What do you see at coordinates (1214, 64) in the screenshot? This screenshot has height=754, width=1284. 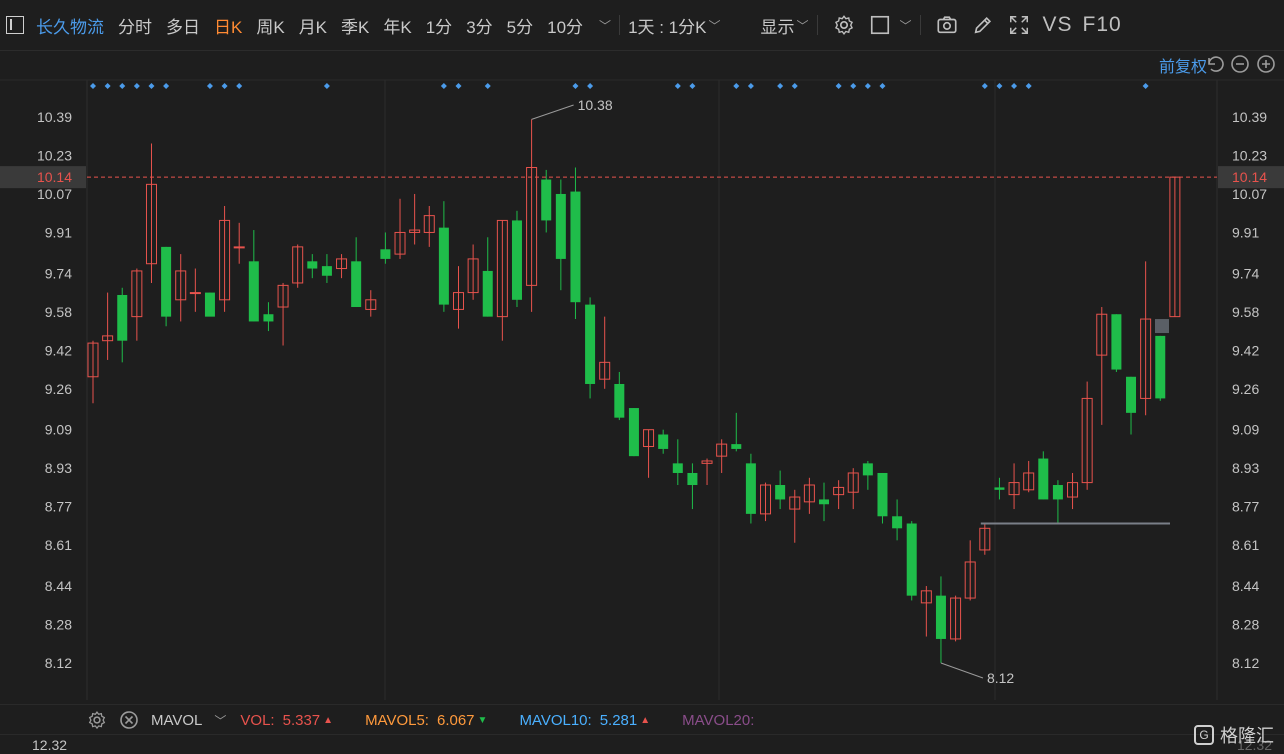 I see `undo-icon` at bounding box center [1214, 64].